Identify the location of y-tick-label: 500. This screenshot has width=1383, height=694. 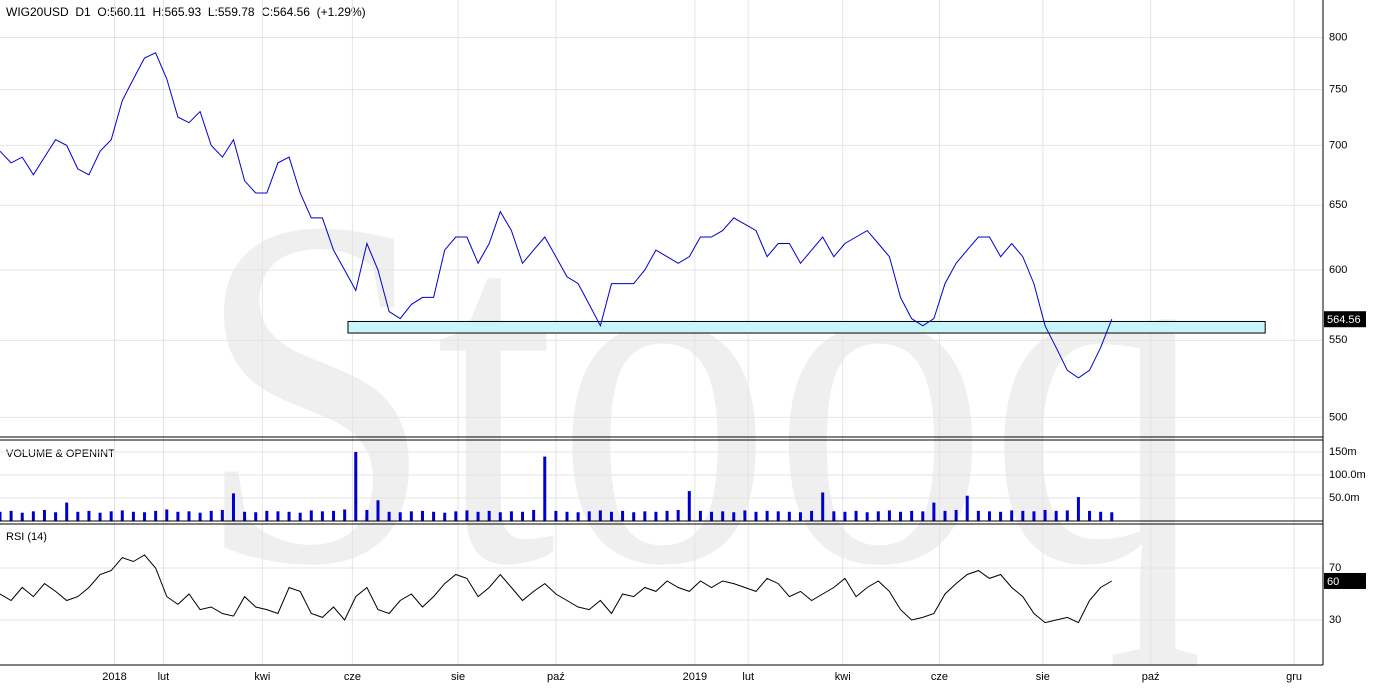
(1338, 417).